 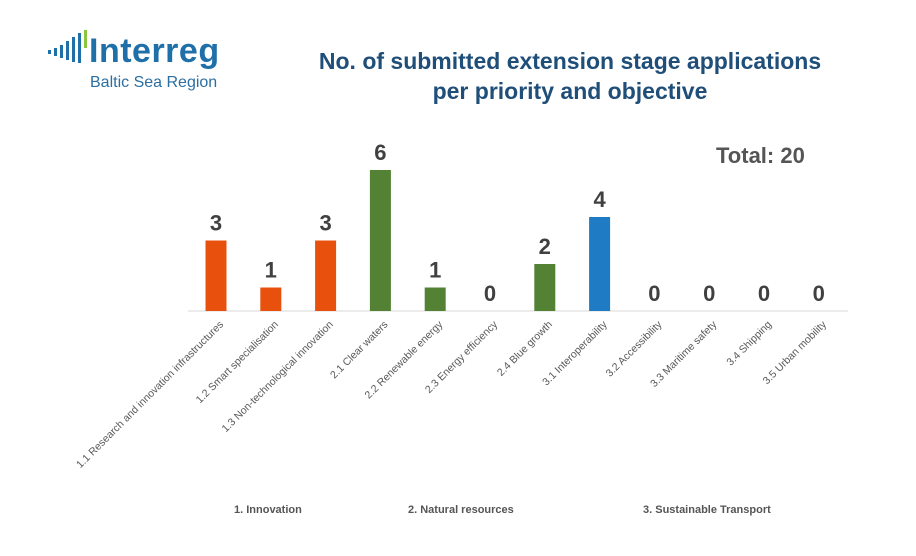 I want to click on logo-subtitle: Baltic Sea Region, so click(x=154, y=82).